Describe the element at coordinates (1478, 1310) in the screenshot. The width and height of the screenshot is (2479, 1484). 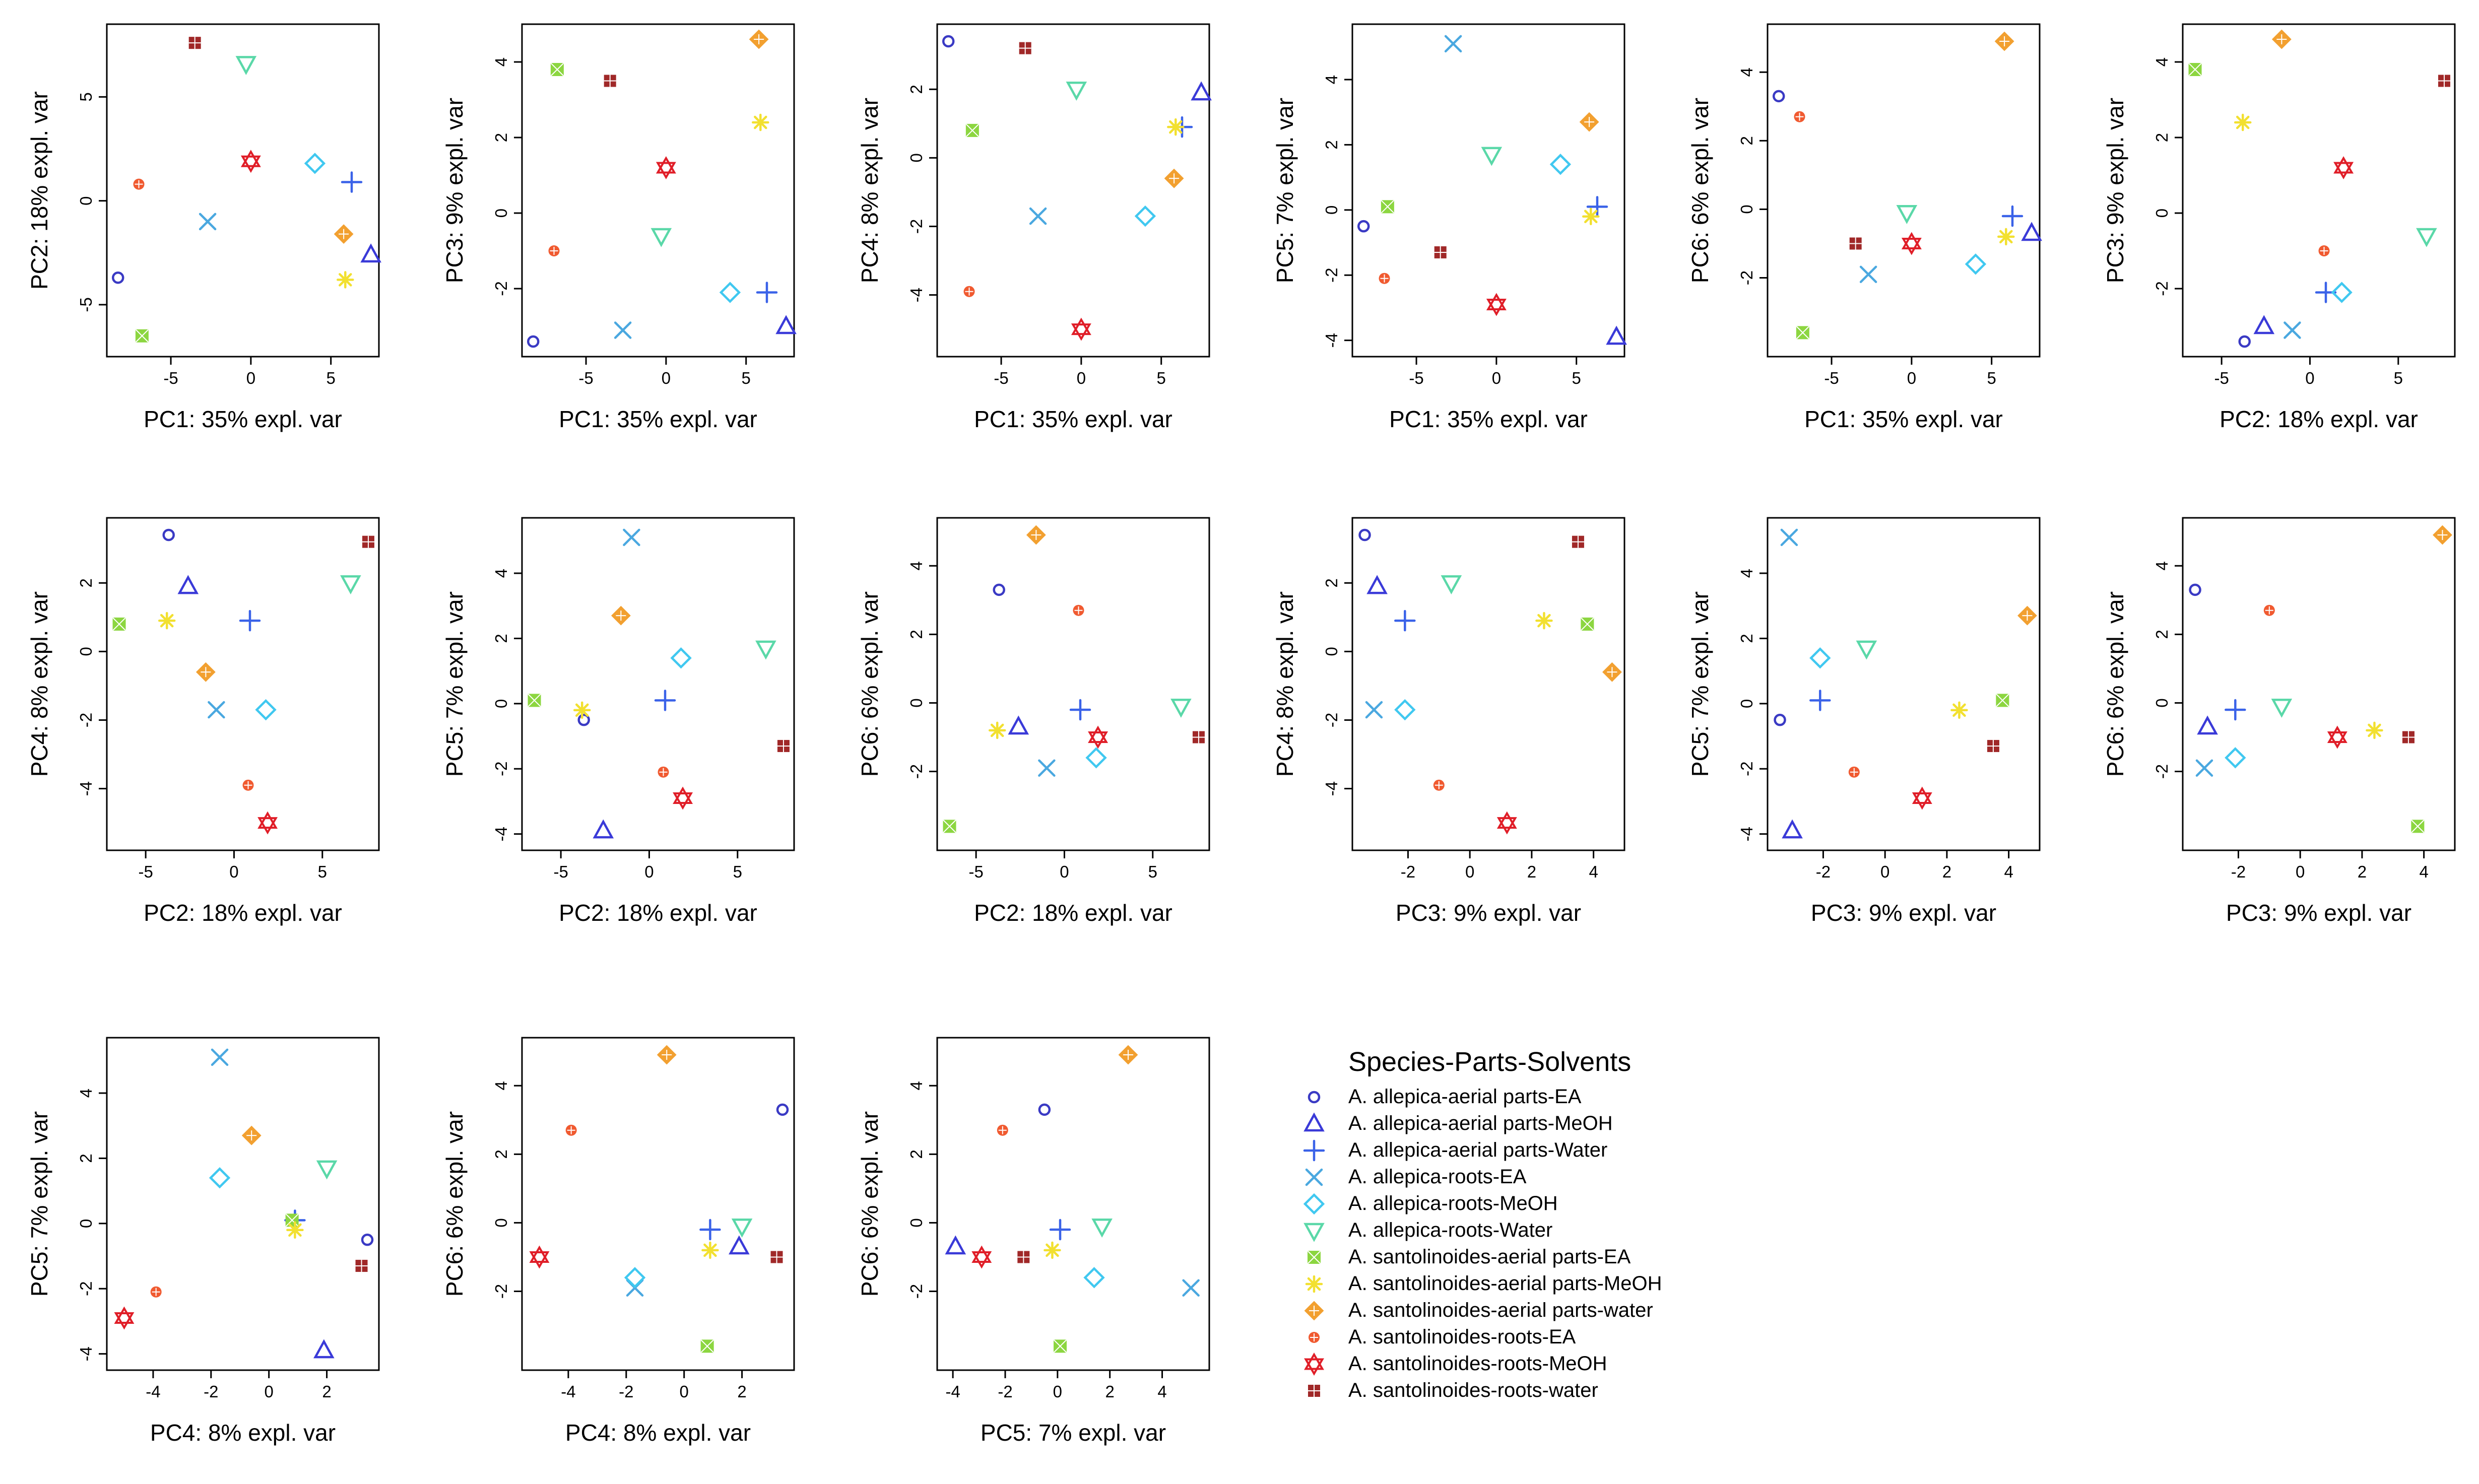
I see `legend-item: A. santolinoides-aerial parts-water` at that location.